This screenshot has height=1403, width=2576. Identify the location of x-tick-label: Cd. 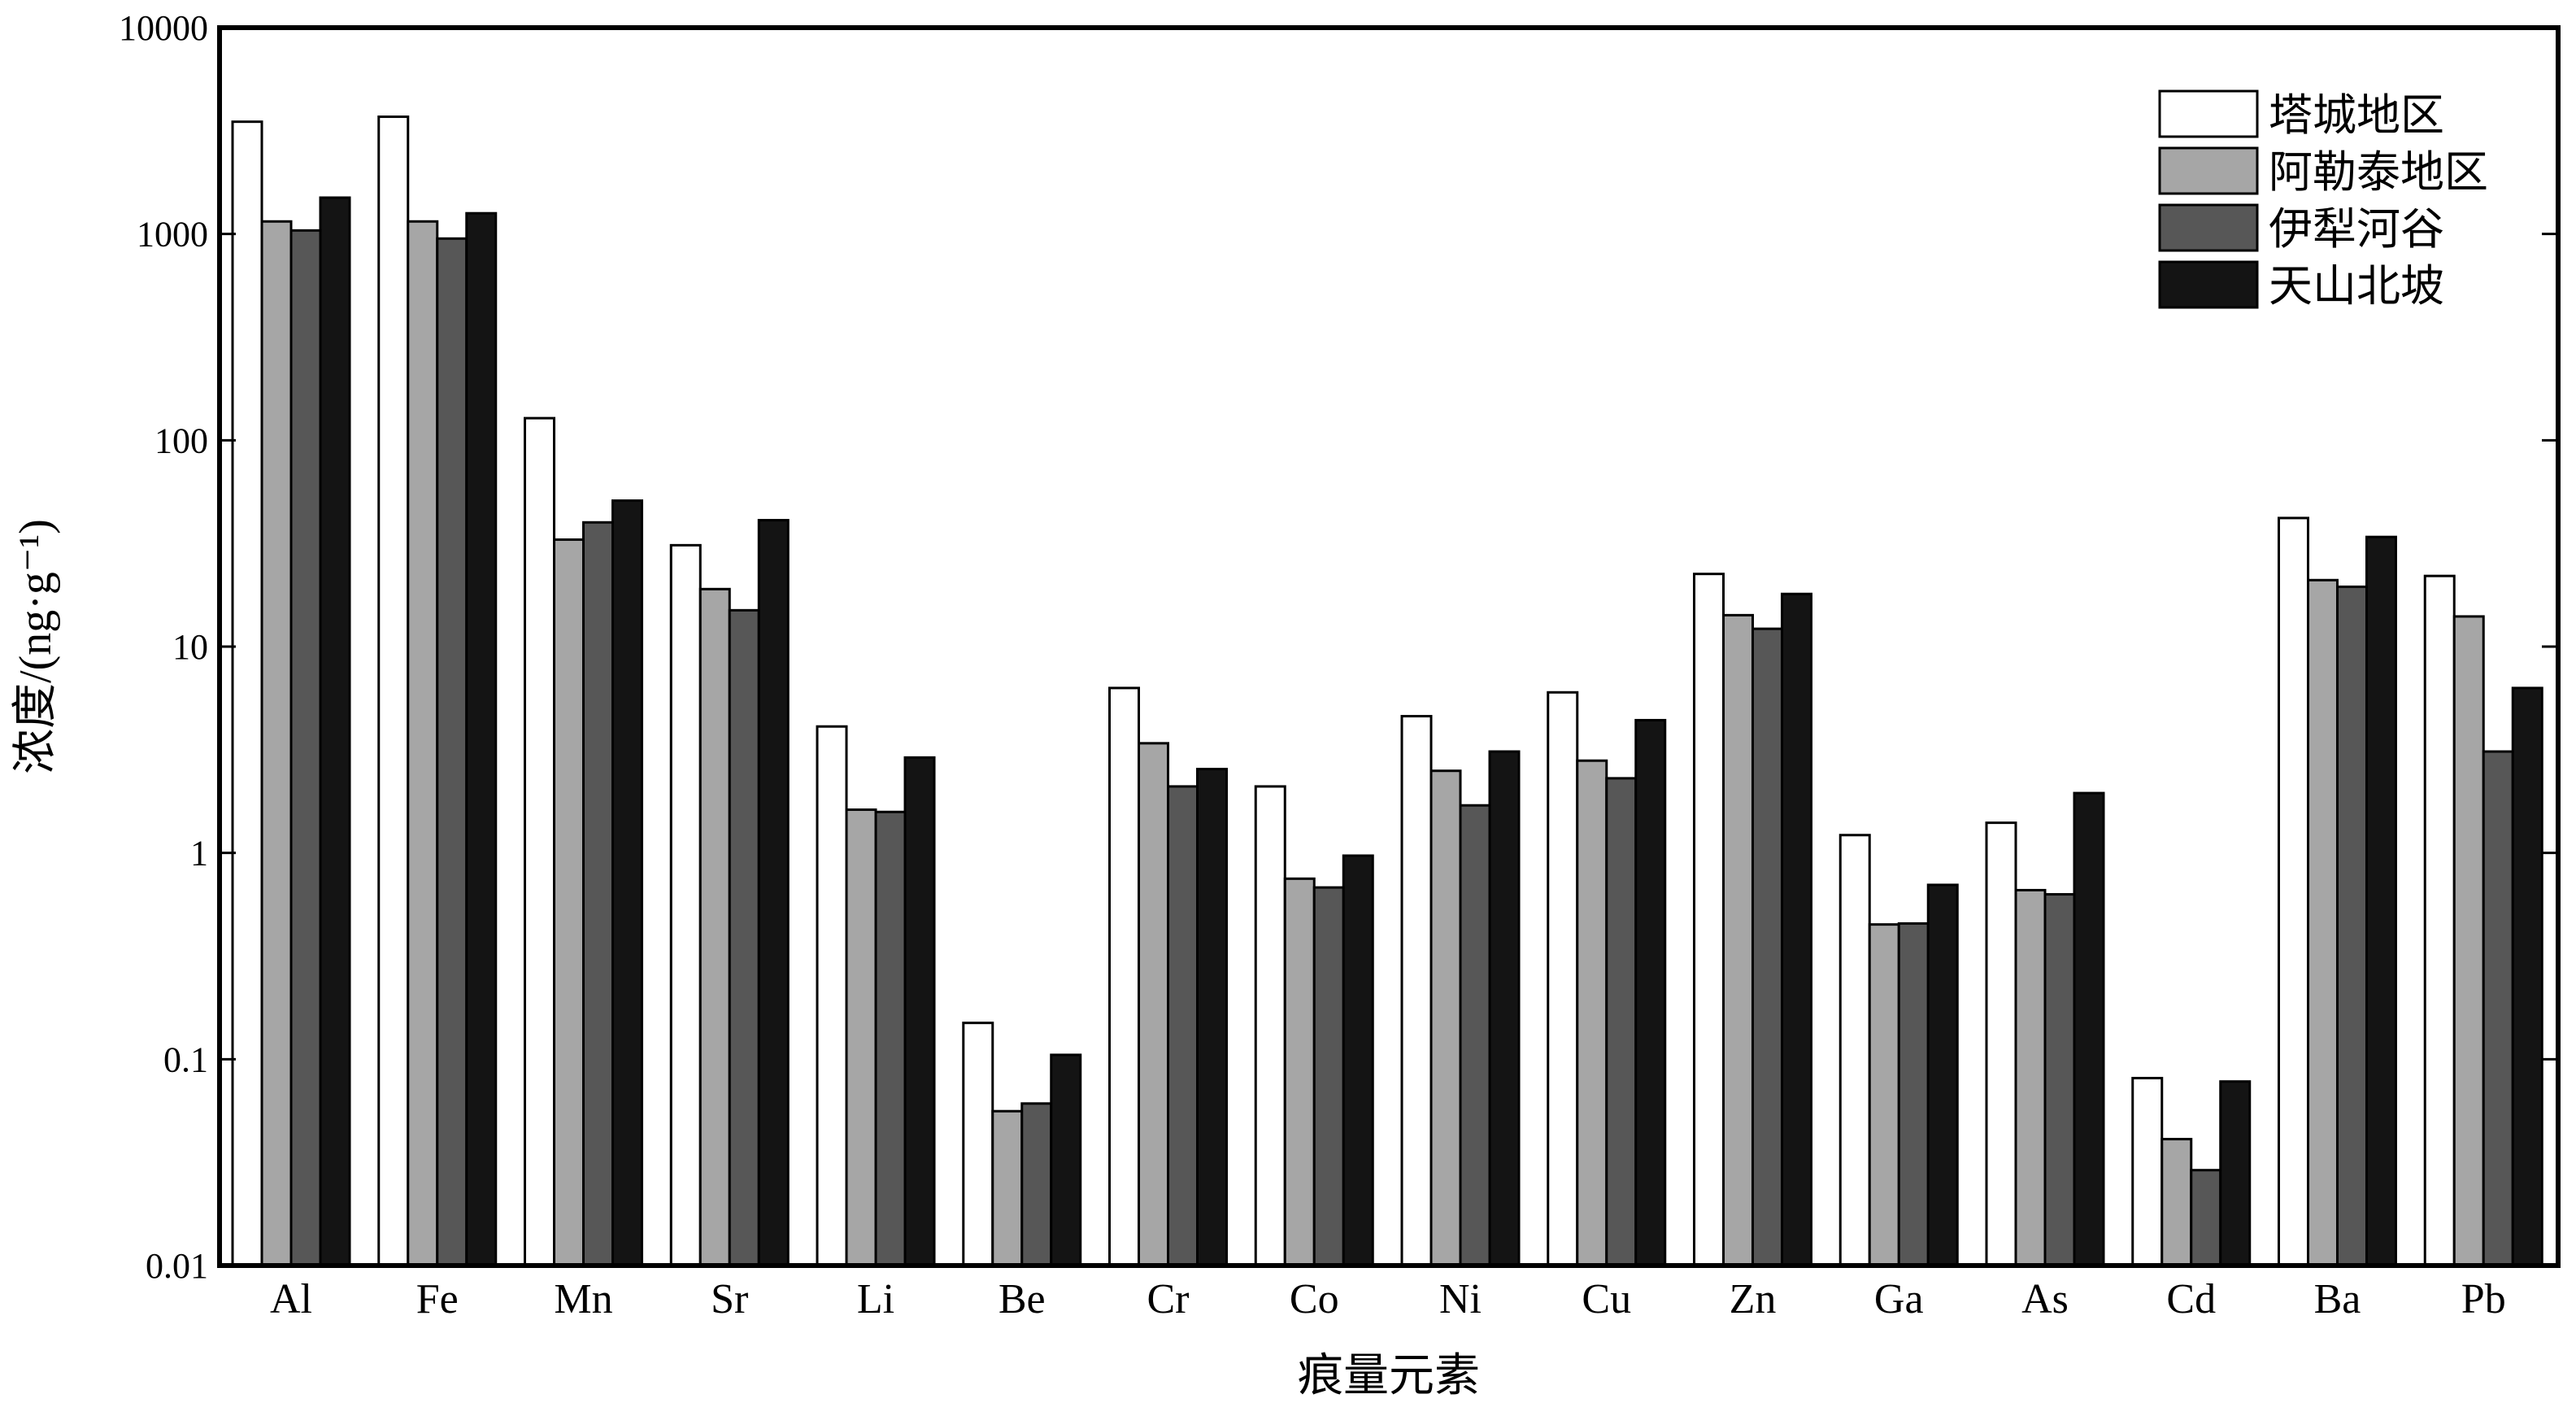
(2191, 1299).